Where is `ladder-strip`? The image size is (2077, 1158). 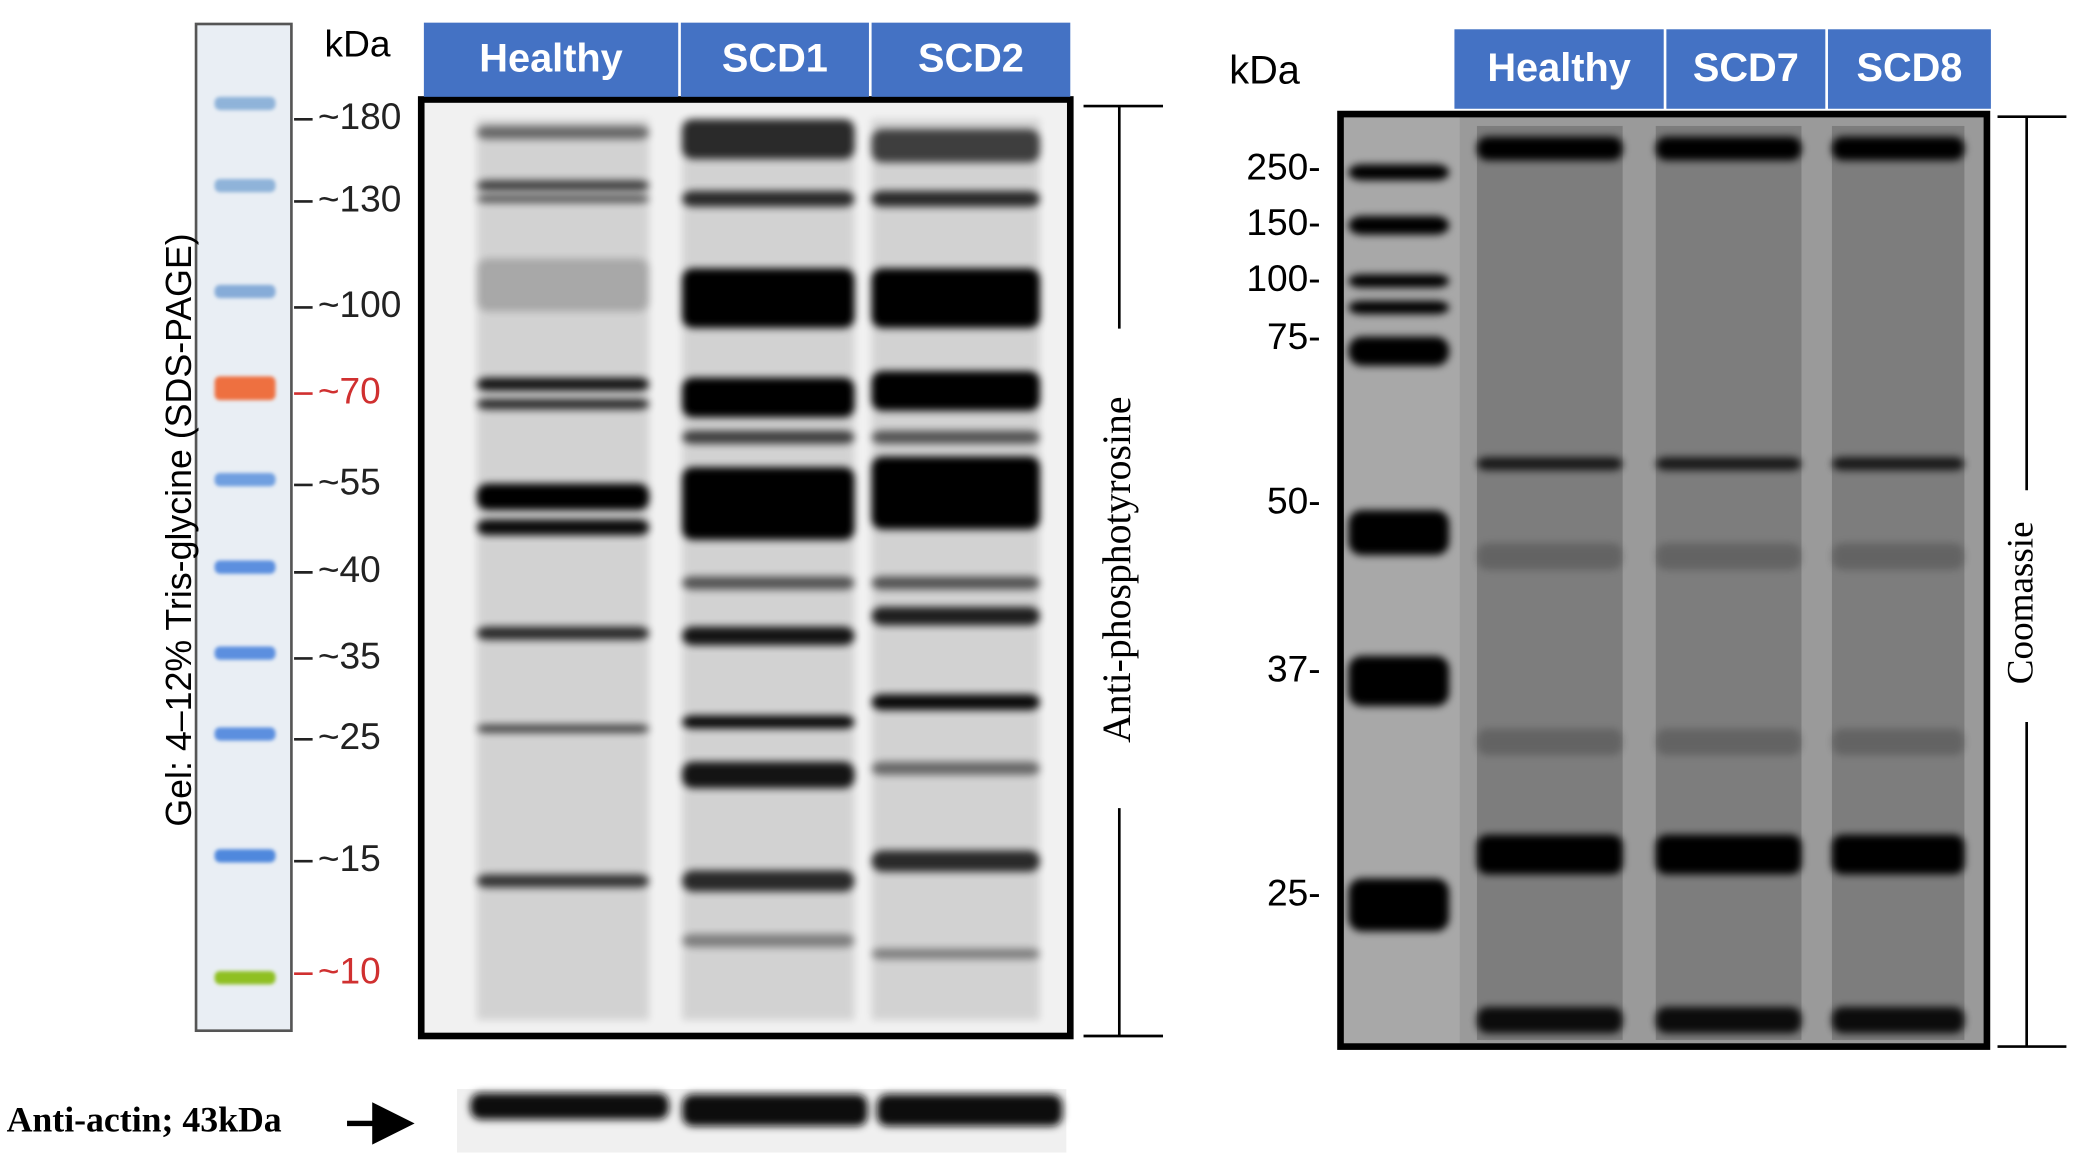 ladder-strip is located at coordinates (243, 527).